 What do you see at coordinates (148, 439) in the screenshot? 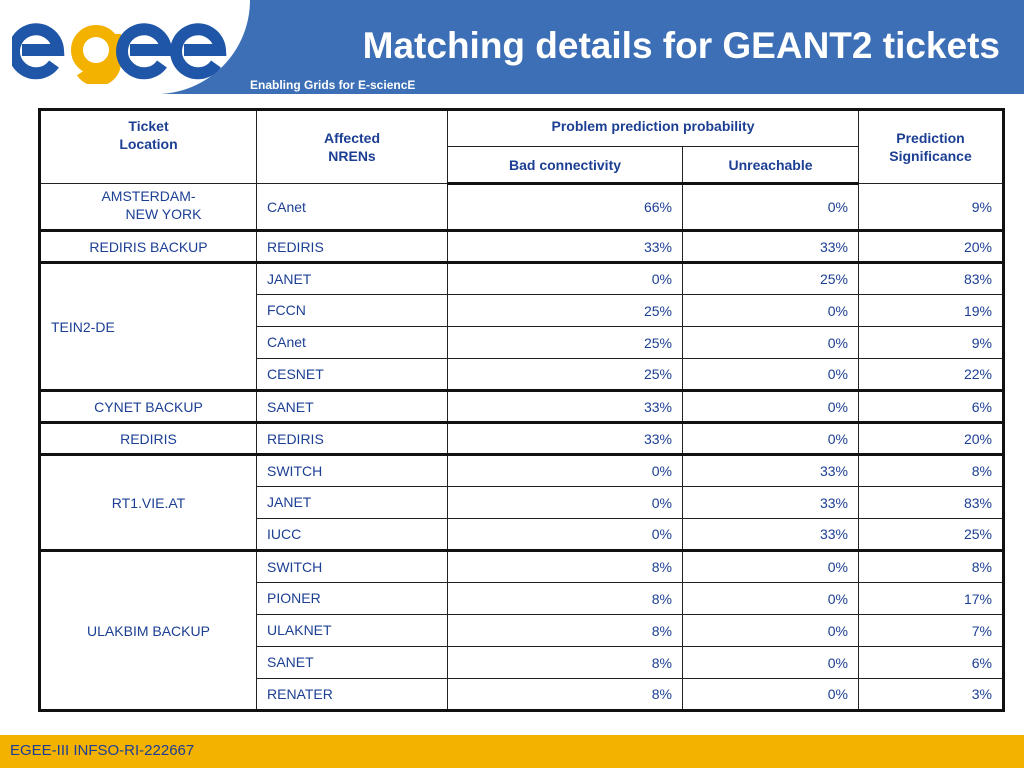
I see `ticket-location-cell: REDIRIS` at bounding box center [148, 439].